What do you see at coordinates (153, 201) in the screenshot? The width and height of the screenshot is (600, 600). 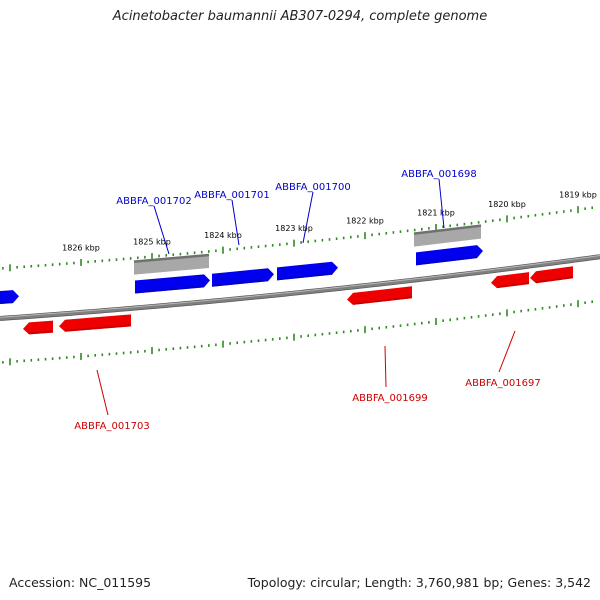 I see `forward-gene-label: ABBFA_001702` at bounding box center [153, 201].